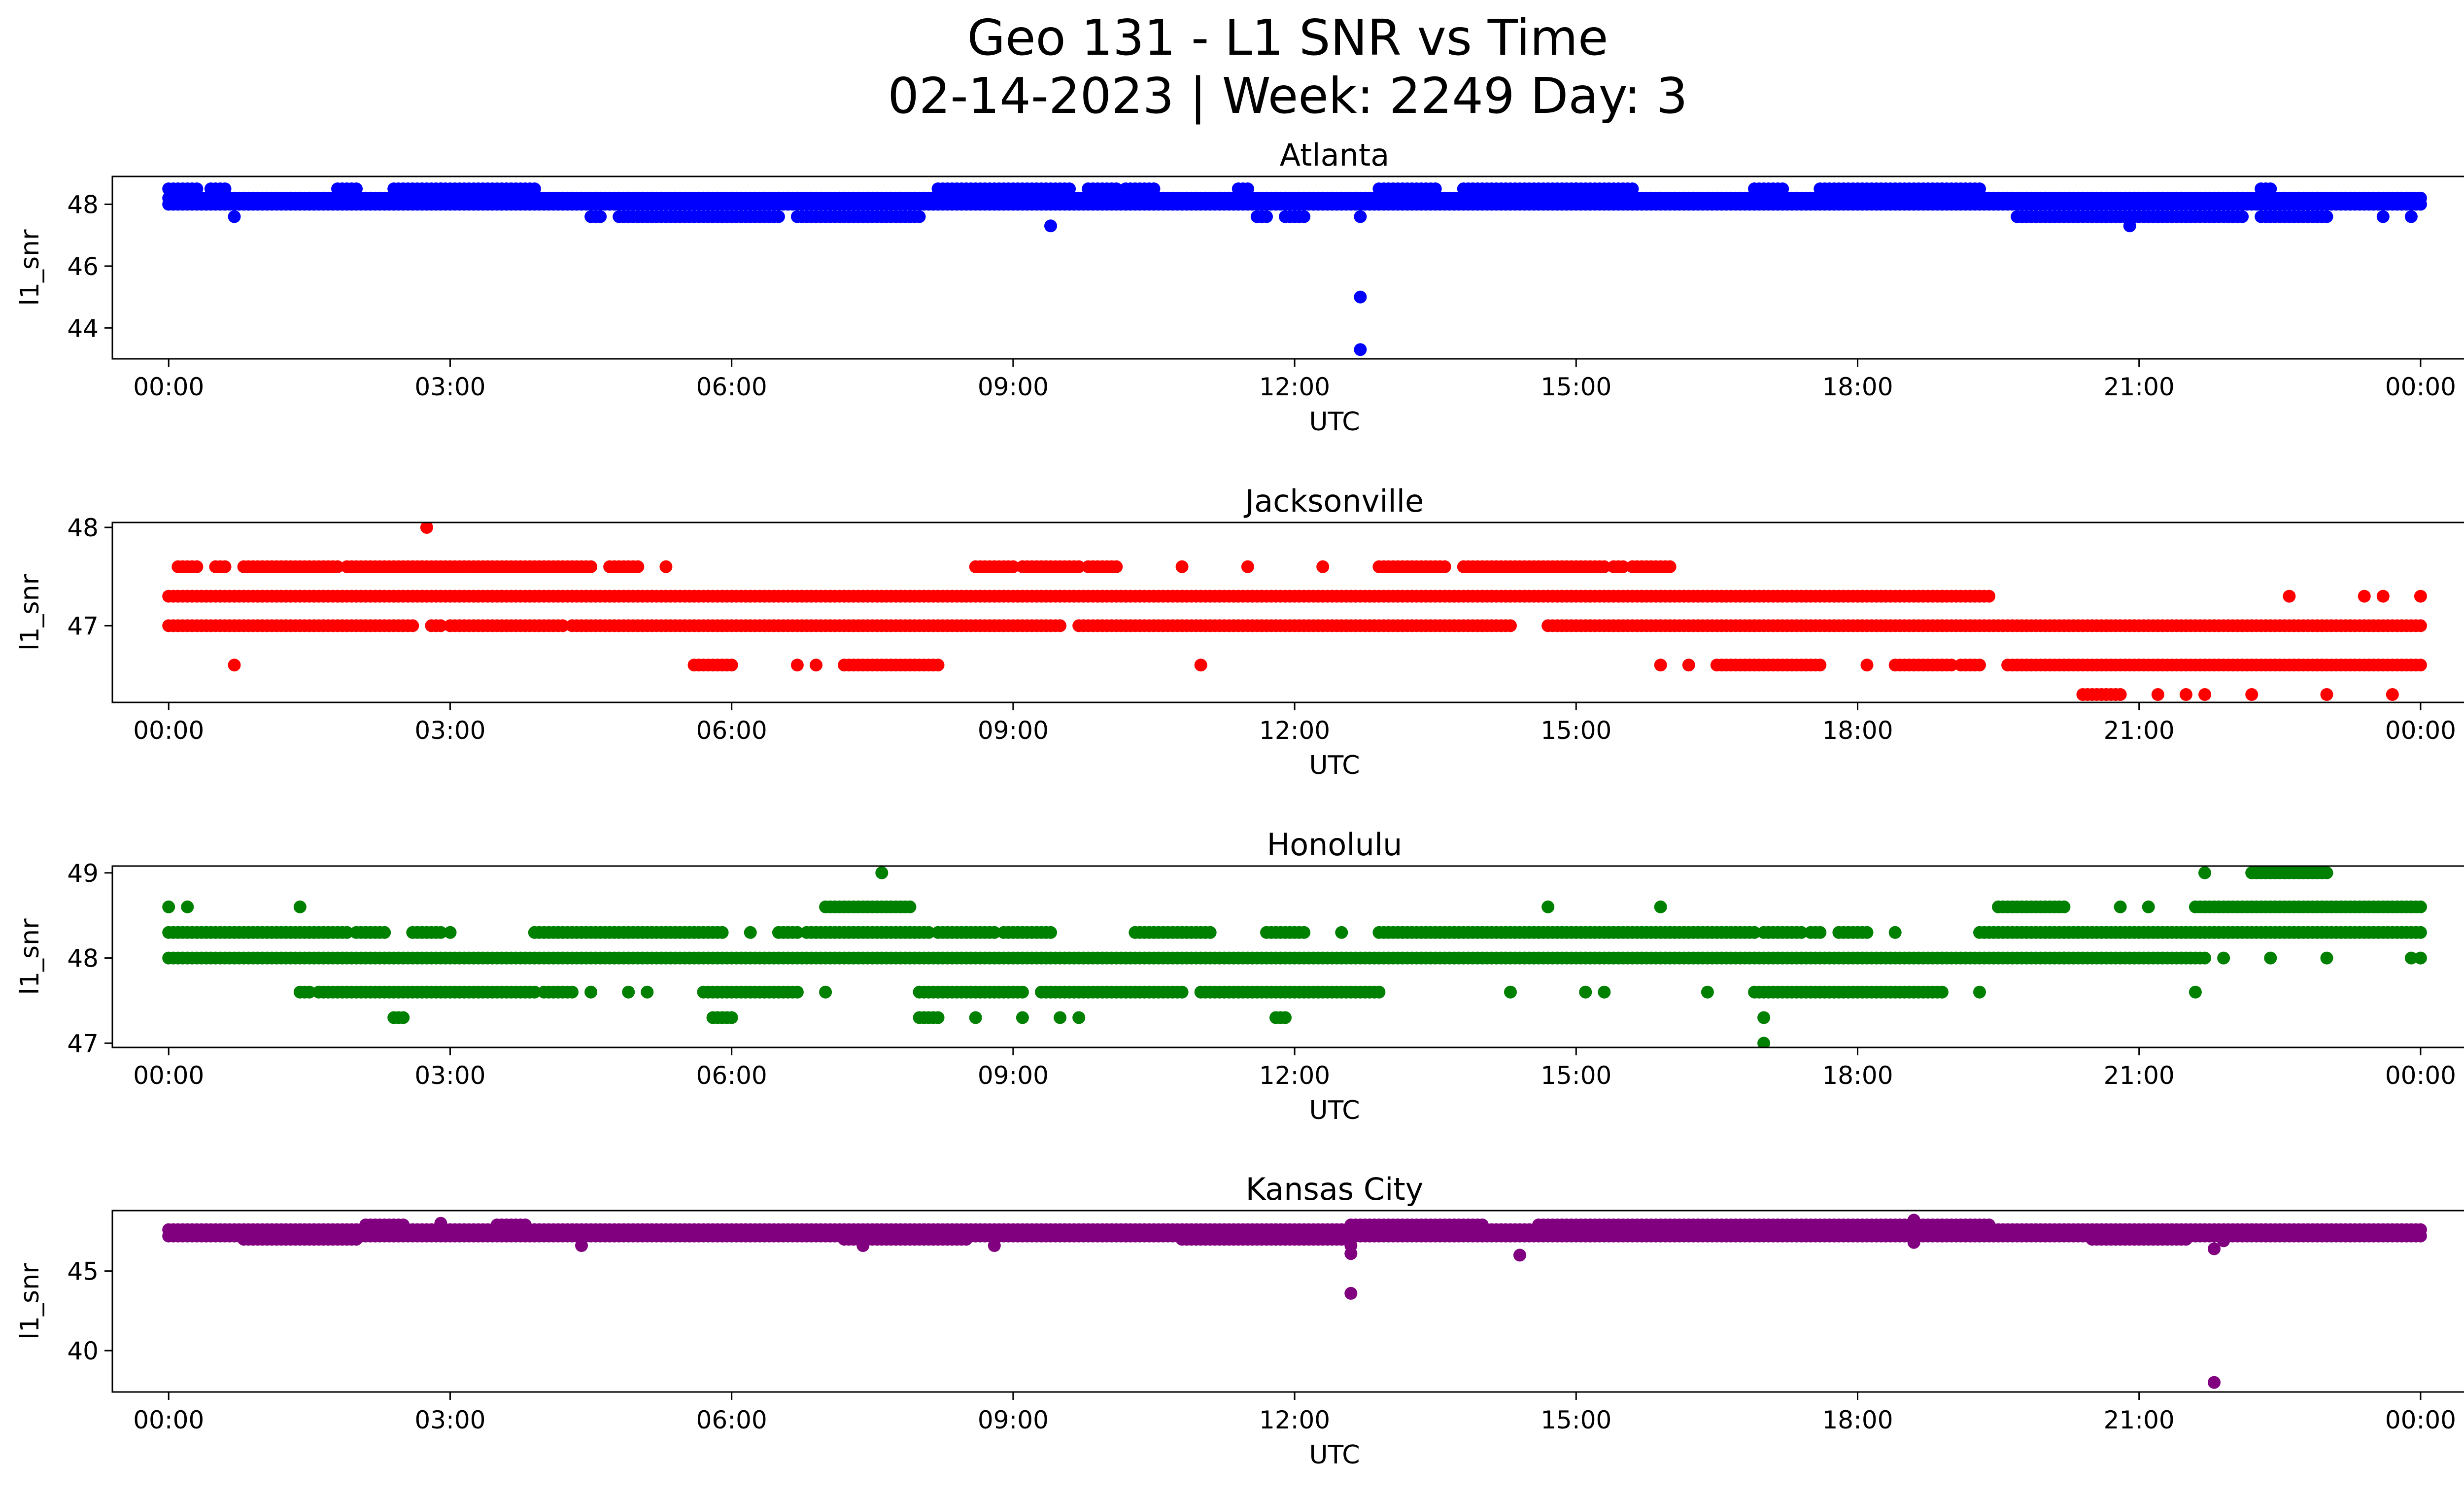  Describe the element at coordinates (2139, 1075) in the screenshot. I see `x-tick-label: 21:00` at that location.